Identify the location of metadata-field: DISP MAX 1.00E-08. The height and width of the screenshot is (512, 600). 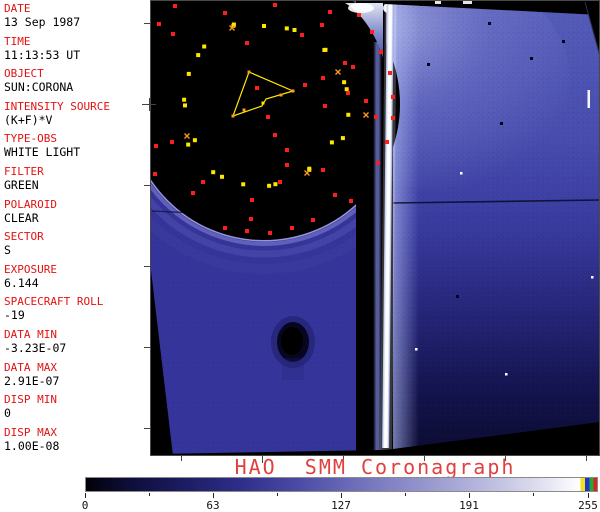
(77, 439).